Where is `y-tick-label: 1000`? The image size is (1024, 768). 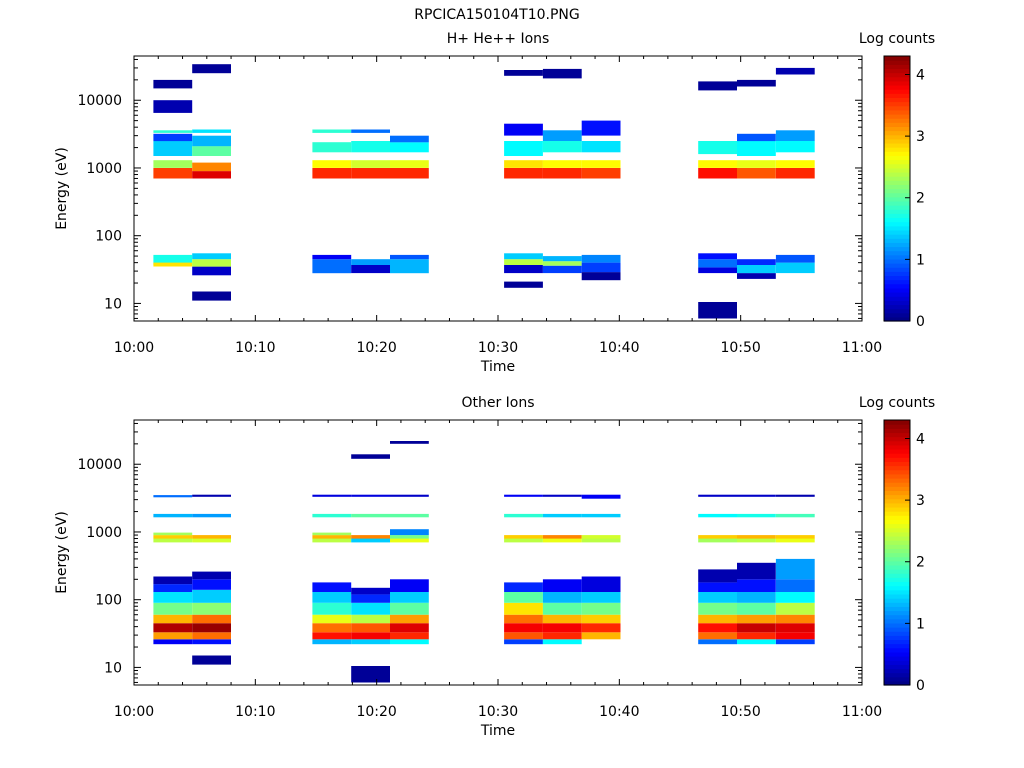 y-tick-label: 1000 is located at coordinates (104, 533).